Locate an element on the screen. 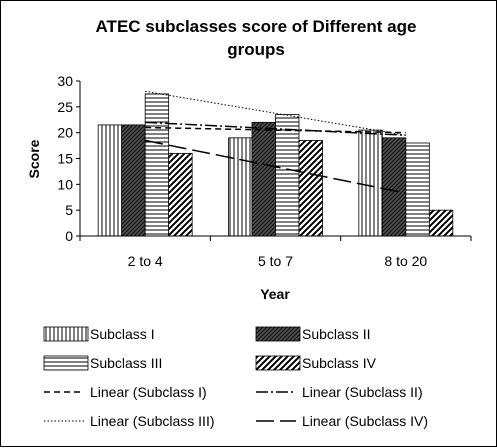 This screenshot has width=497, height=448. y-tick-label: 20 is located at coordinates (65, 133).